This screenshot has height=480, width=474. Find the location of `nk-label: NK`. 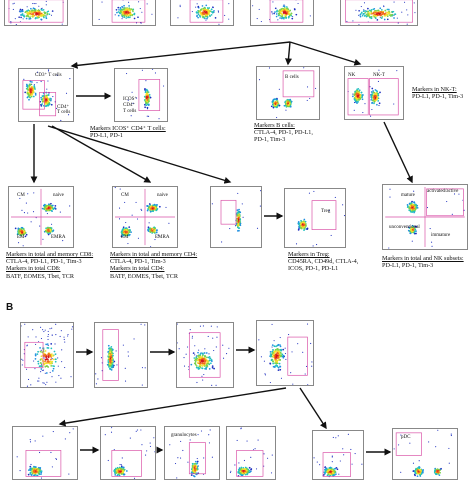

nk-label: NK is located at coordinates (351, 75).